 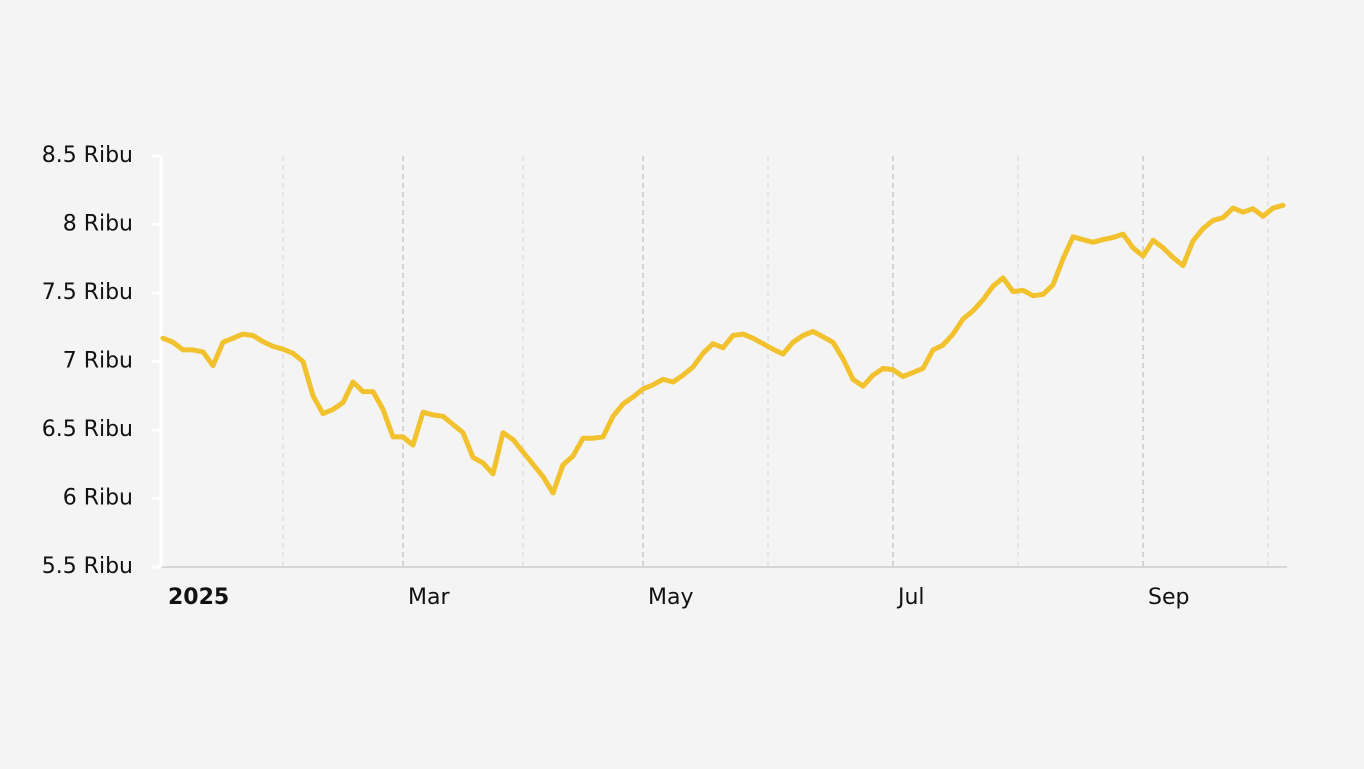 I want to click on y-tick-label: 5.5 Ribu, so click(x=87, y=566).